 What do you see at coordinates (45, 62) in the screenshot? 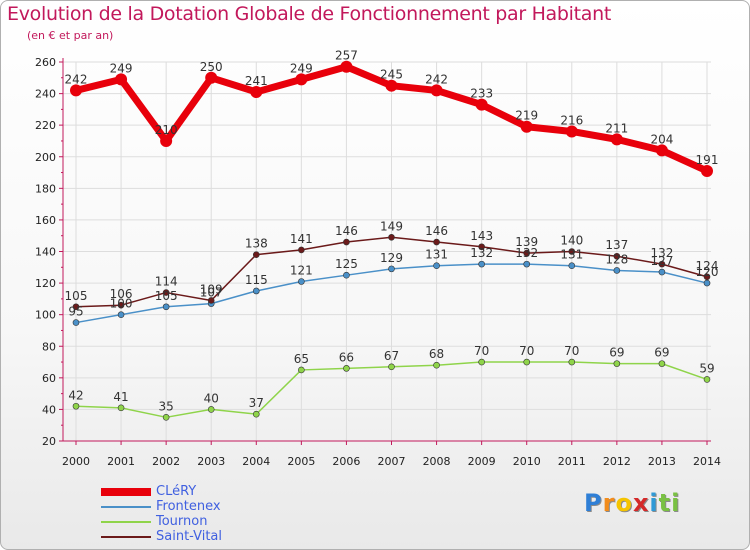
I see `y-tick-label: 260` at bounding box center [45, 62].